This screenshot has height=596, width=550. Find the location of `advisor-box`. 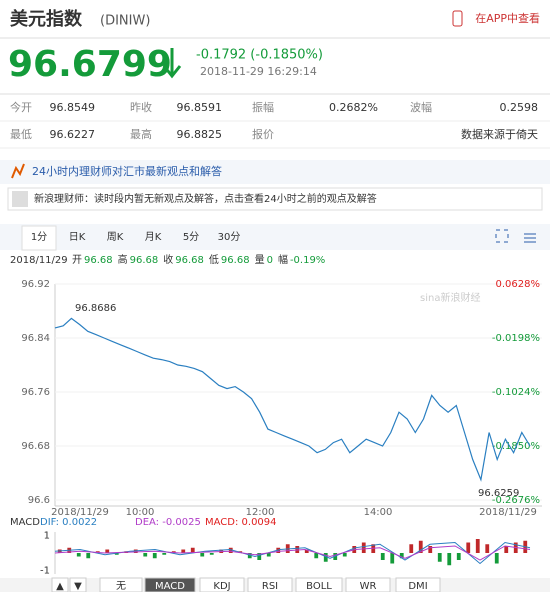

advisor-box is located at coordinates (275, 199).